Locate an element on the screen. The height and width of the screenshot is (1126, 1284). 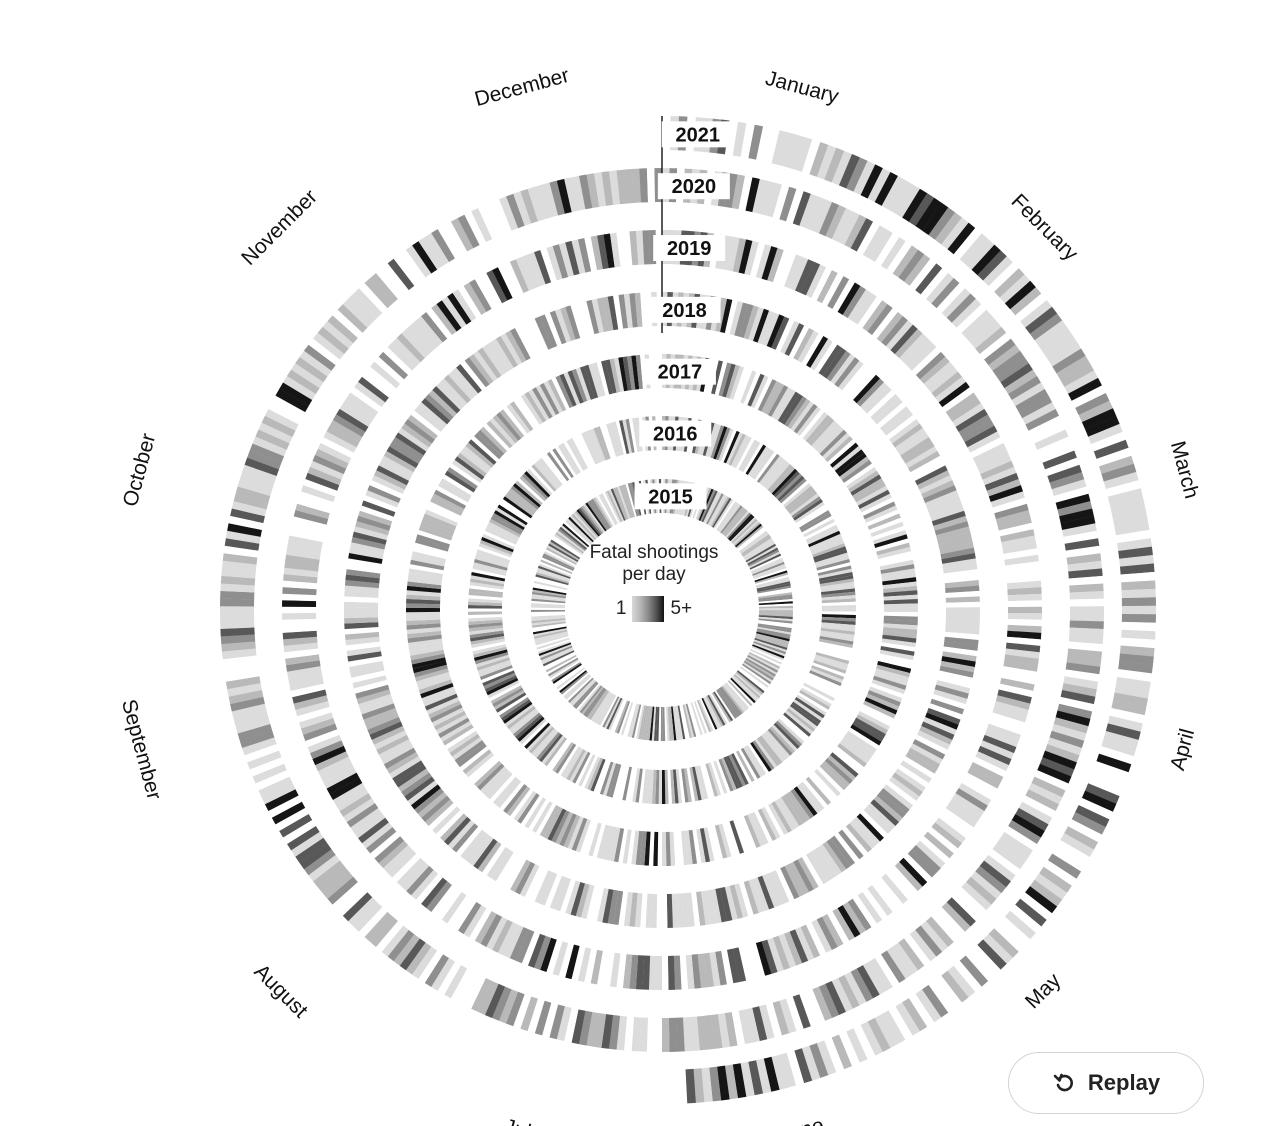
month-label-july: July is located at coordinates (522, 1120).